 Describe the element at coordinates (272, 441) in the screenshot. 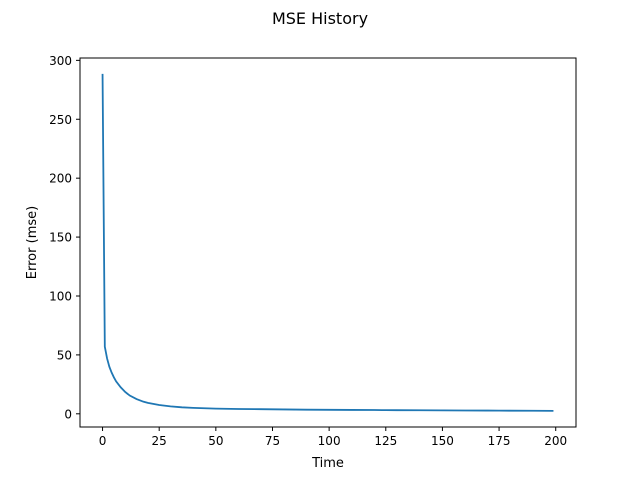

I see `x-tick-label: 75` at that location.